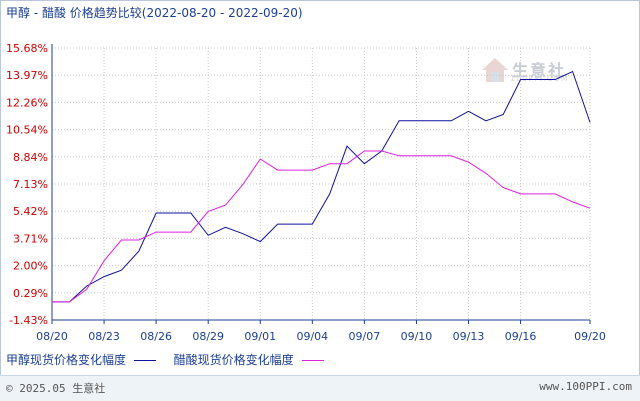 The height and width of the screenshot is (401, 640). I want to click on x-tick-label: 08/26, so click(156, 336).